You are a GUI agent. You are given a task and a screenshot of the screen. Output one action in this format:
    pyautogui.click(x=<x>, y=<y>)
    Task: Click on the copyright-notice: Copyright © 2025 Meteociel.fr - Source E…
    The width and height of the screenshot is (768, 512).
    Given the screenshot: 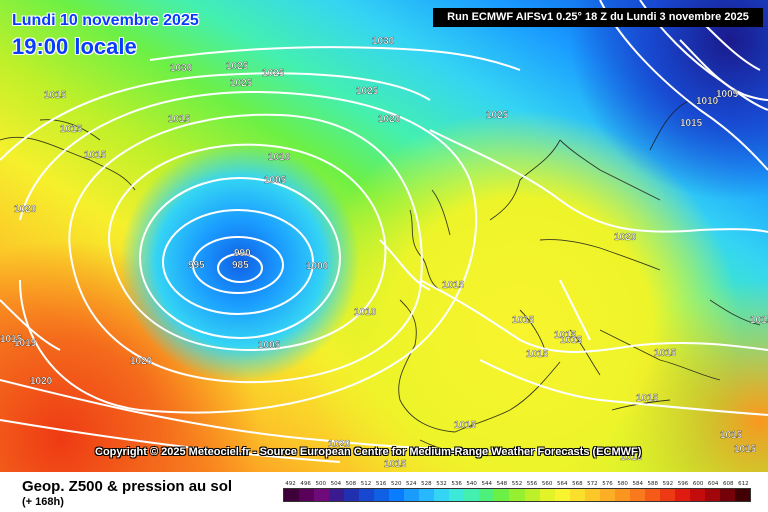 What is the action you would take?
    pyautogui.click(x=368, y=452)
    